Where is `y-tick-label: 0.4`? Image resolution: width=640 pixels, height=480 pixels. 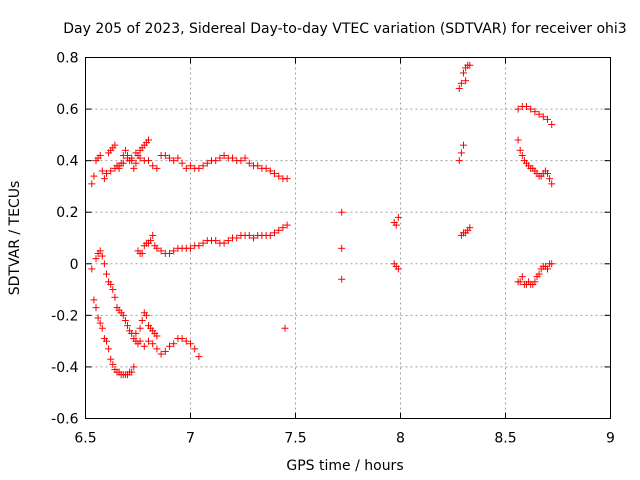
y-tick-label: 0.4 is located at coordinates (67, 162).